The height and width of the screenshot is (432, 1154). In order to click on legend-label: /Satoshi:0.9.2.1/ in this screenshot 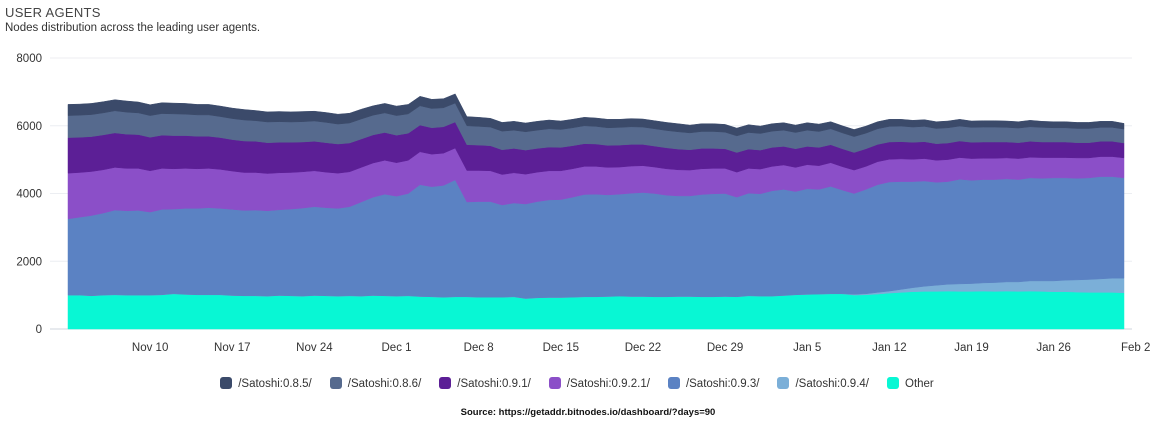, I will do `click(608, 384)`.